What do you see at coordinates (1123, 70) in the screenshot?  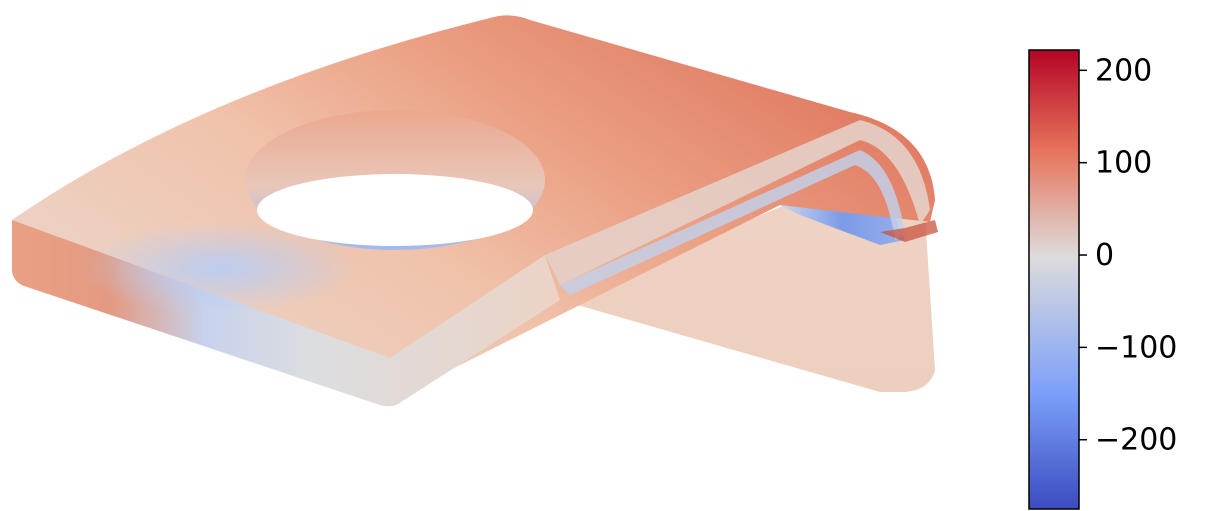 I see `colorbar-tick-label: 200` at bounding box center [1123, 70].